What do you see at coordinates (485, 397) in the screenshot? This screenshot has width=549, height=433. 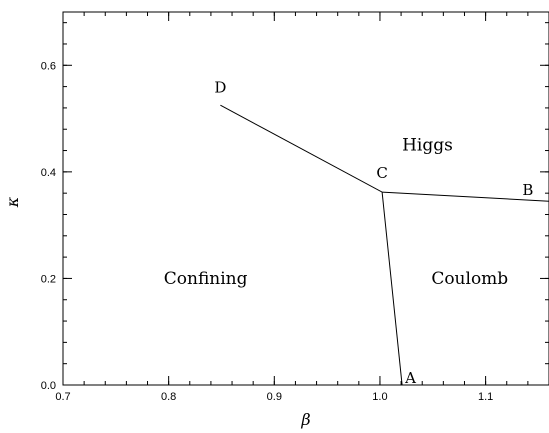 I see `x-tick-label: 1.1` at bounding box center [485, 397].